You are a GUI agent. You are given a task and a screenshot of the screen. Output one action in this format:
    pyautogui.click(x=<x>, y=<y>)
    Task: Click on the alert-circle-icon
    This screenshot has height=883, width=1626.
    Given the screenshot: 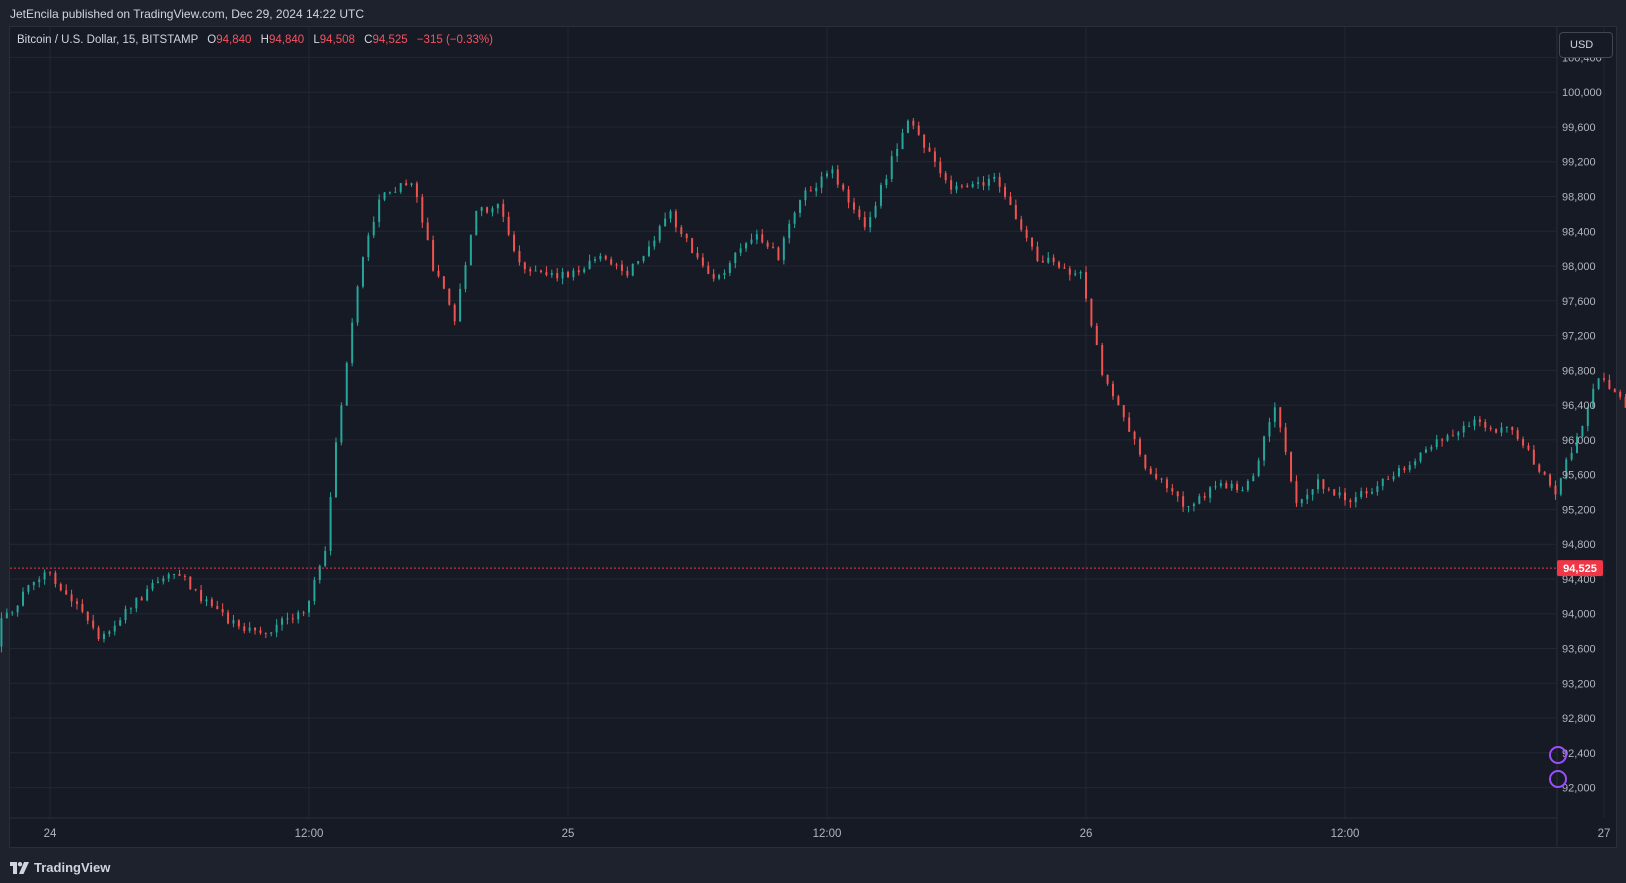 What is the action you would take?
    pyautogui.click(x=1558, y=755)
    